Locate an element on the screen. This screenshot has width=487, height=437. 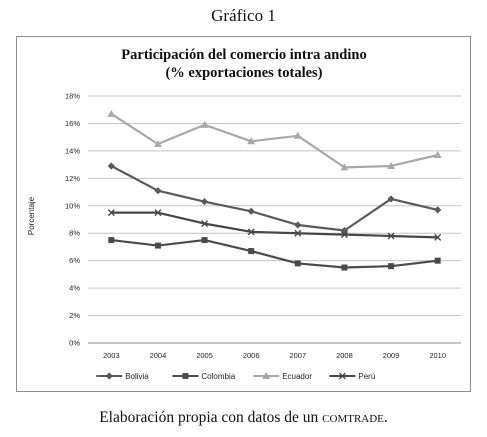
x-tick-label: 2003 is located at coordinates (111, 355).